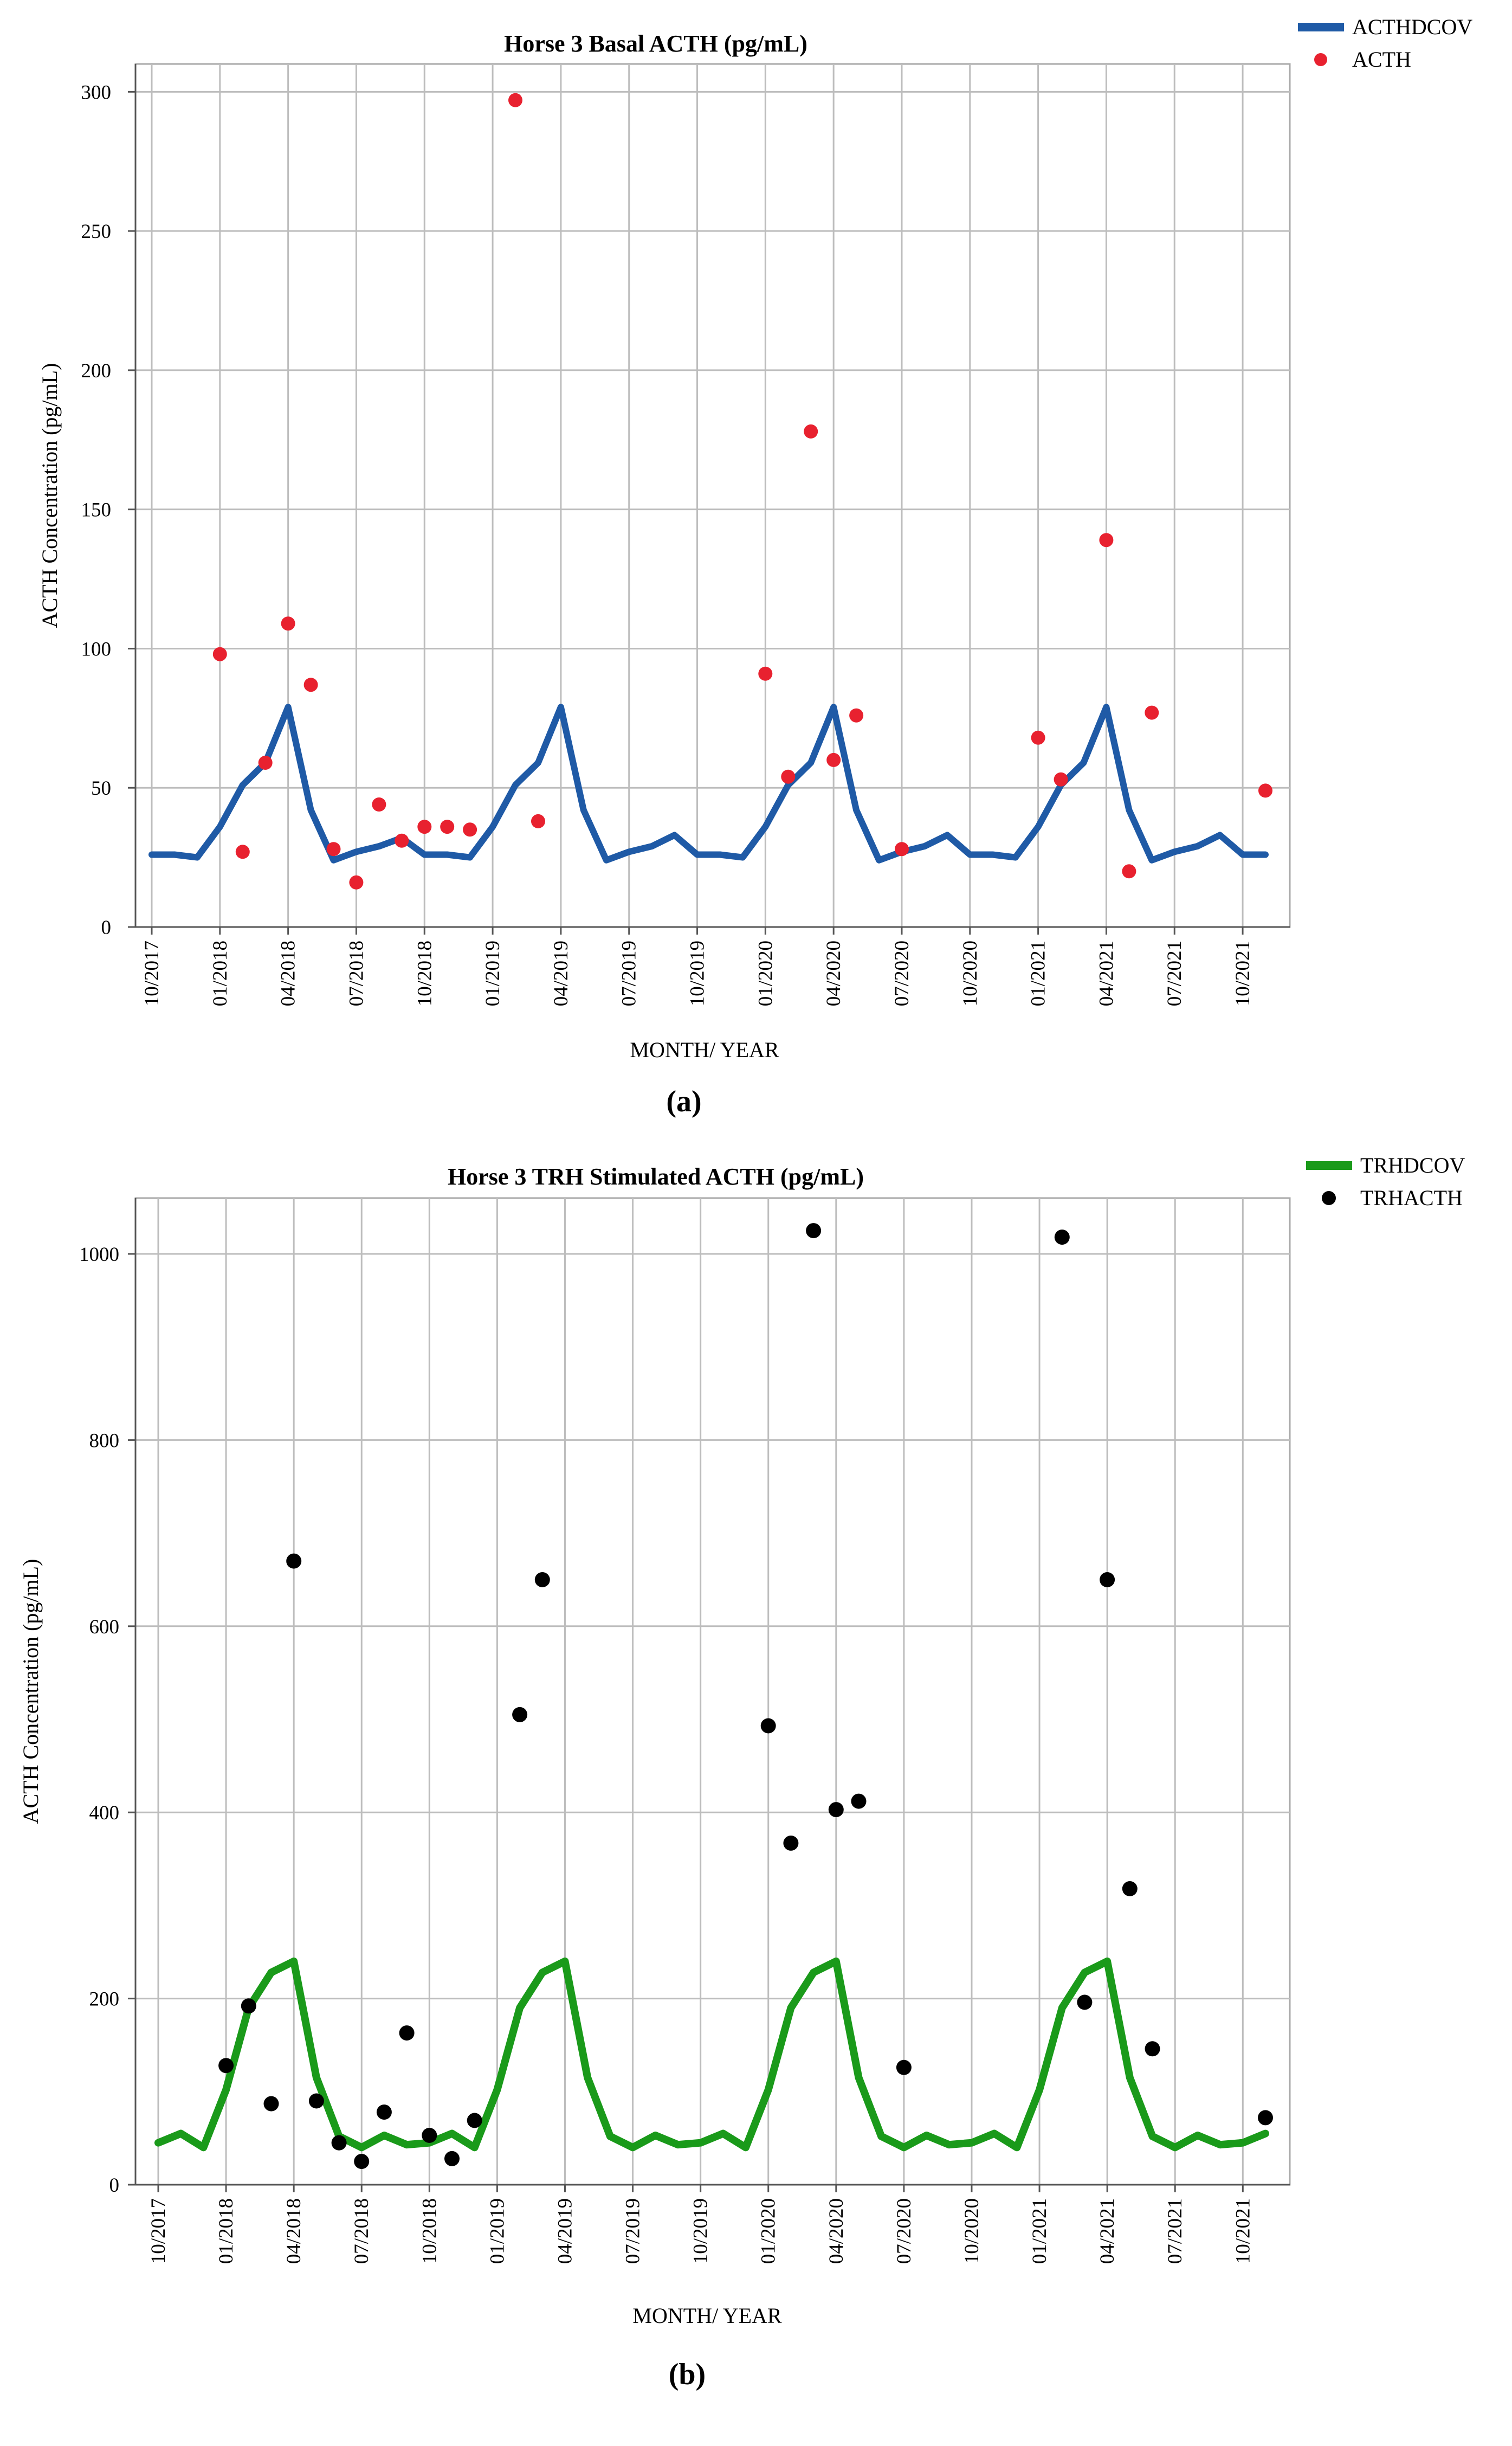 This screenshot has height=2446, width=1512. What do you see at coordinates (107, 928) in the screenshot?
I see `panel-a-y-tick-label: 0` at bounding box center [107, 928].